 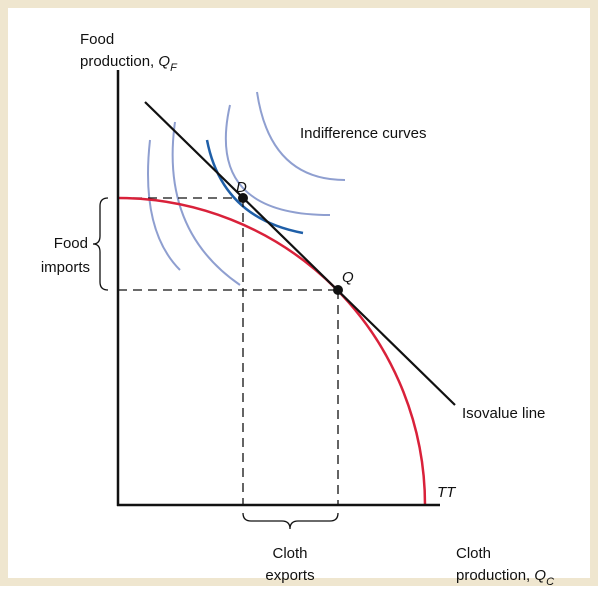 What do you see at coordinates (290, 521) in the screenshot?
I see `cloth-exports-brace` at bounding box center [290, 521].